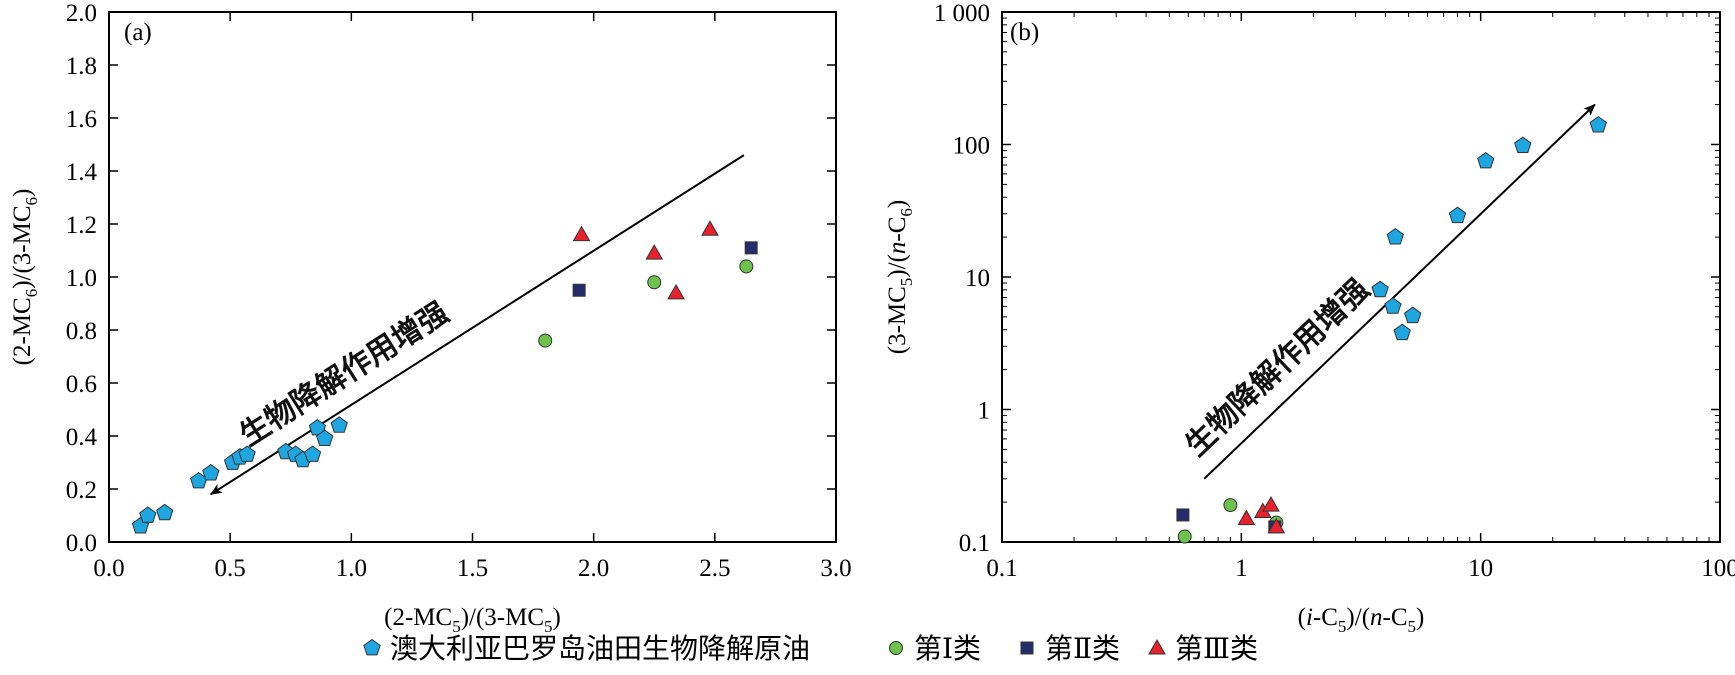  What do you see at coordinates (138, 32) in the screenshot?
I see `panel-label: (a)` at bounding box center [138, 32].